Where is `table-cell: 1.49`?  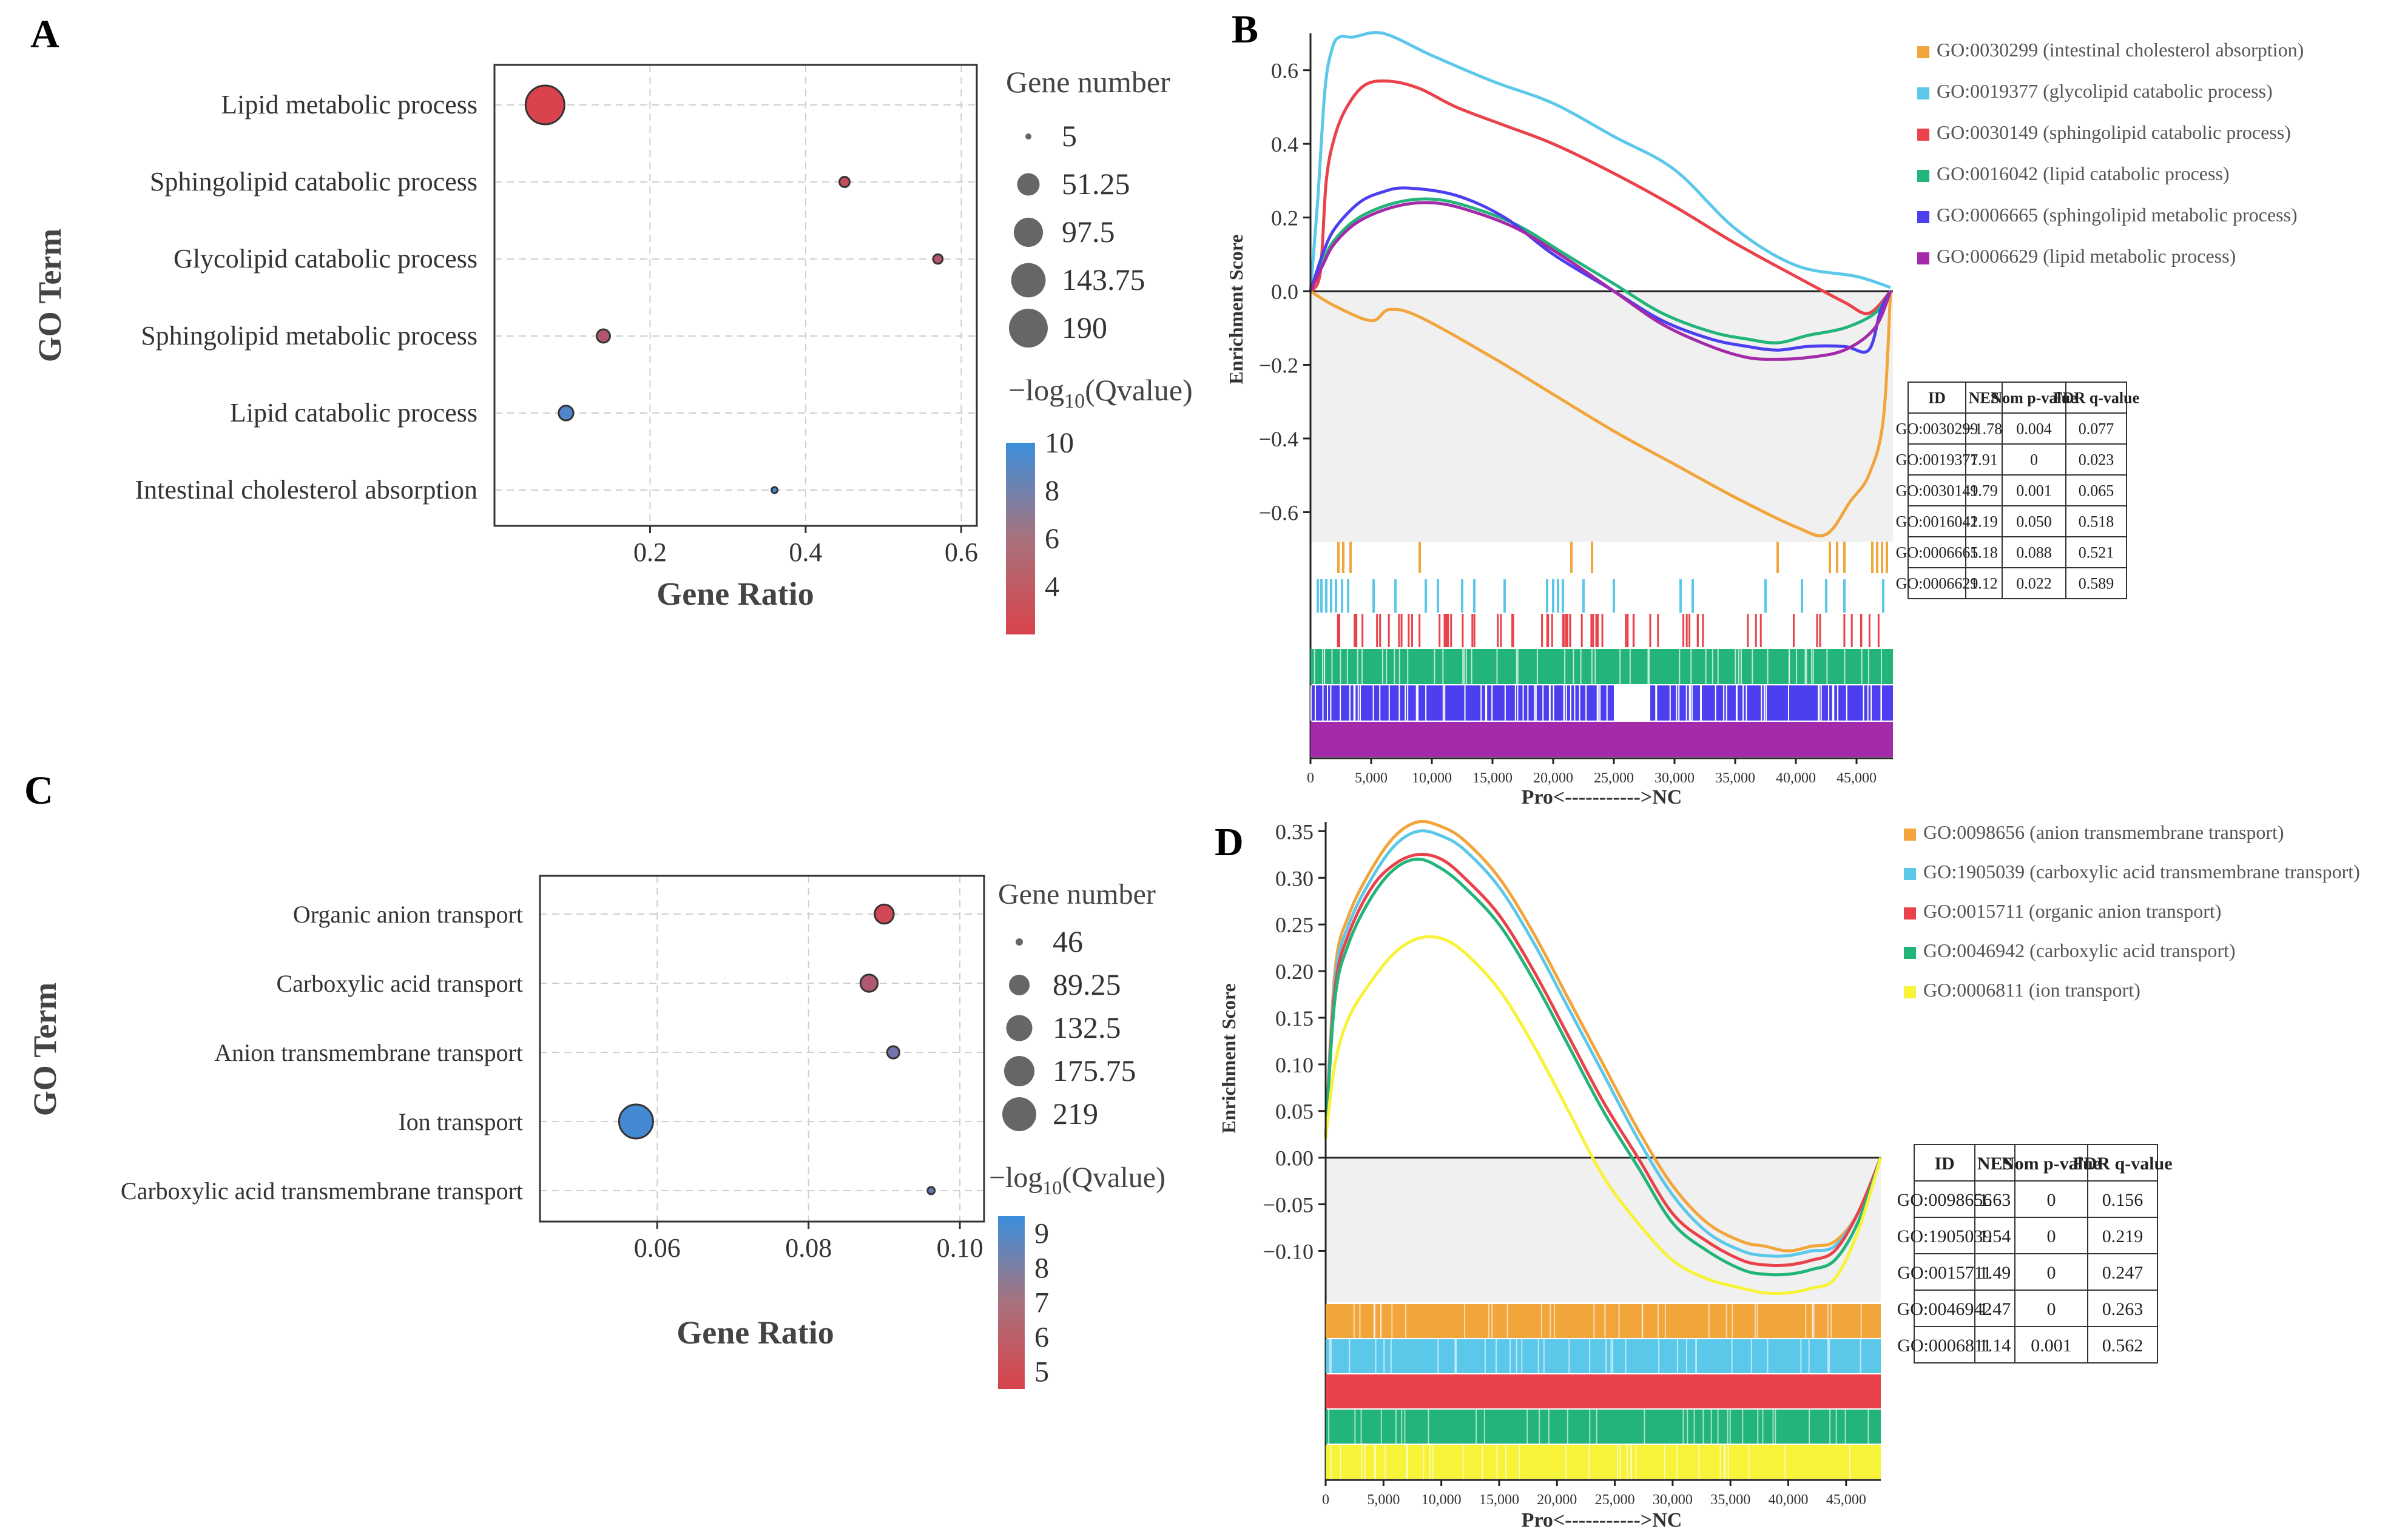
table-cell: 1.49 is located at coordinates (1995, 1273).